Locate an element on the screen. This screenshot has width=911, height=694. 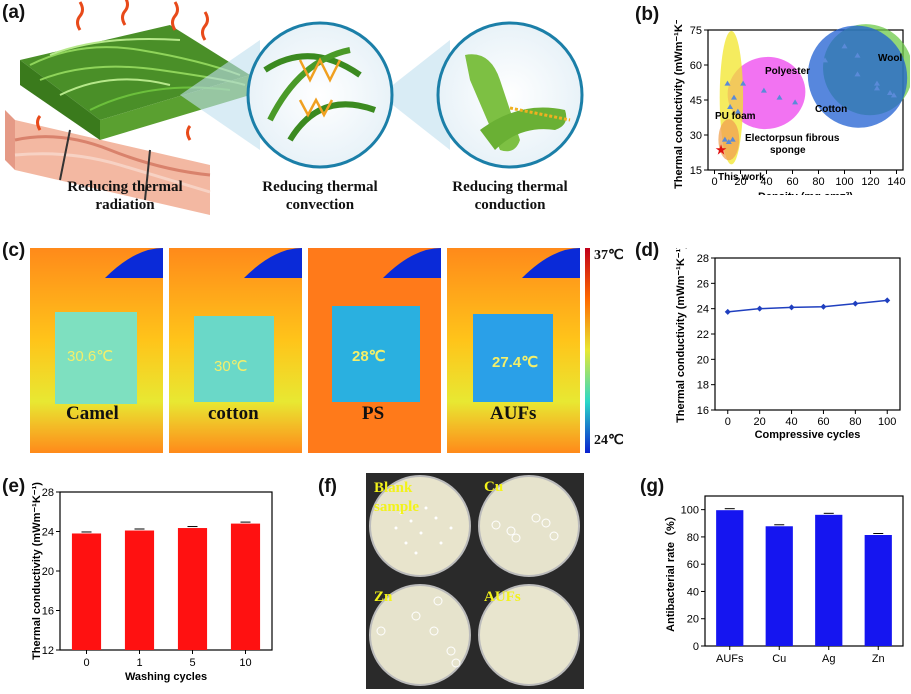
dish-label-cu: Cu is located at coordinates (494, 487).